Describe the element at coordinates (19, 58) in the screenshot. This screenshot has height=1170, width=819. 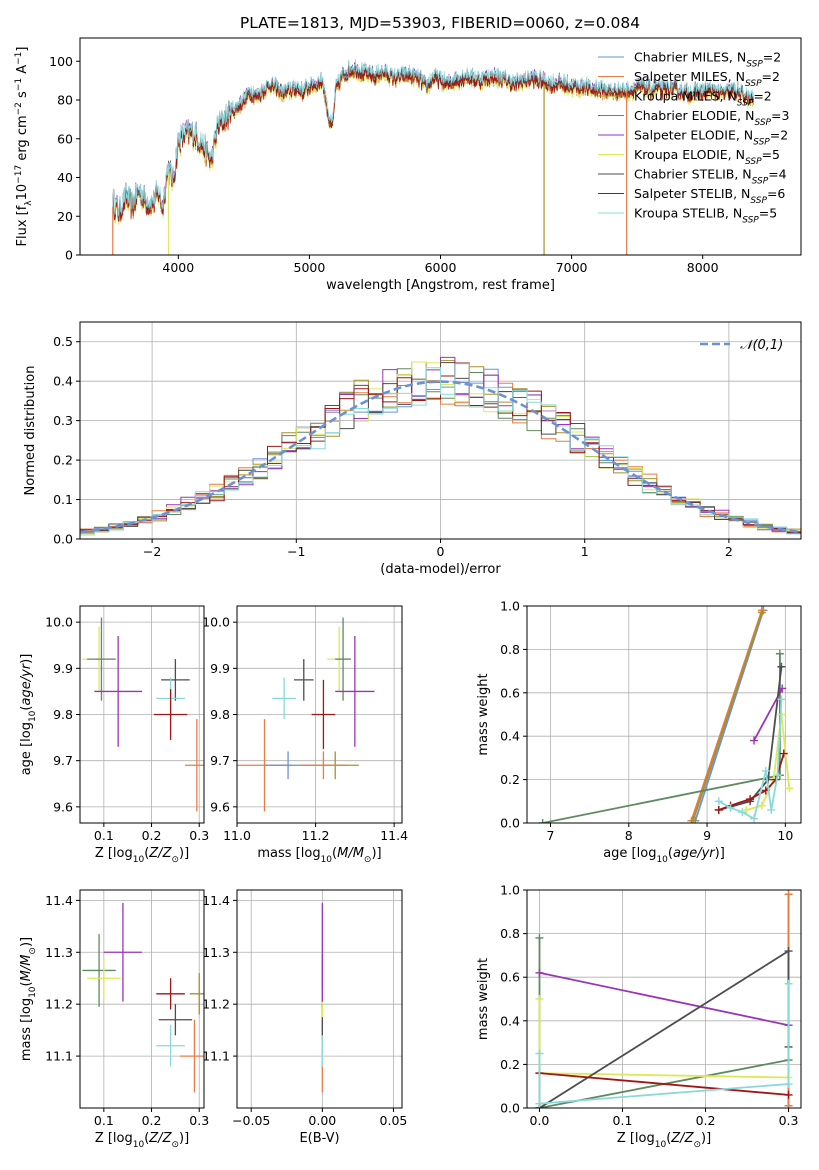
I see `label-part: −1` at that location.